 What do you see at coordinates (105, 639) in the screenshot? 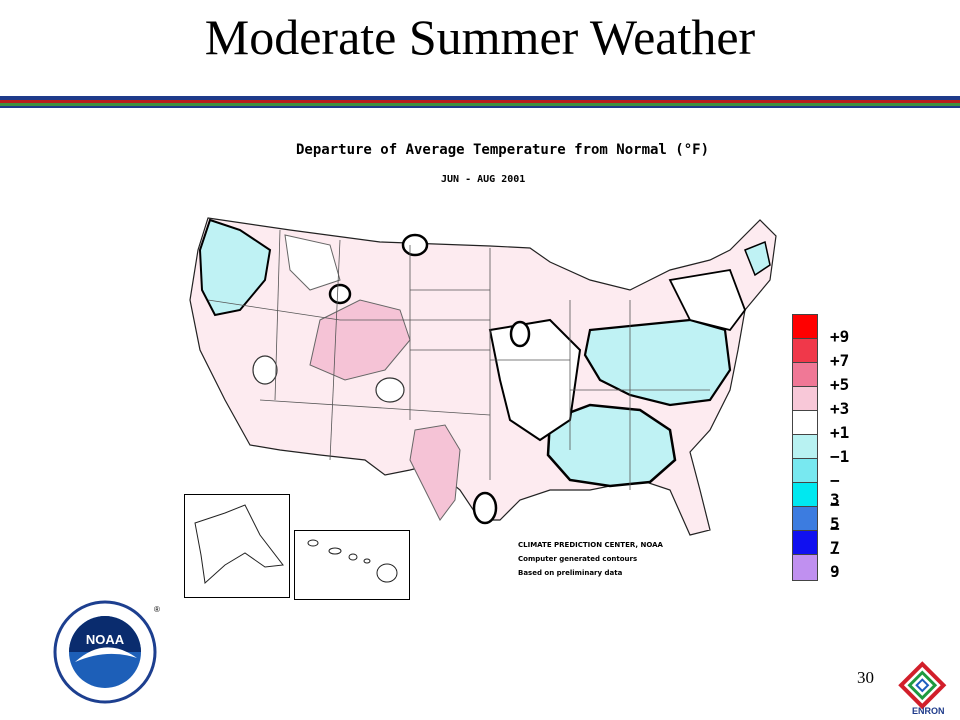
I see `noaa-wordmark: NOAA` at bounding box center [105, 639].